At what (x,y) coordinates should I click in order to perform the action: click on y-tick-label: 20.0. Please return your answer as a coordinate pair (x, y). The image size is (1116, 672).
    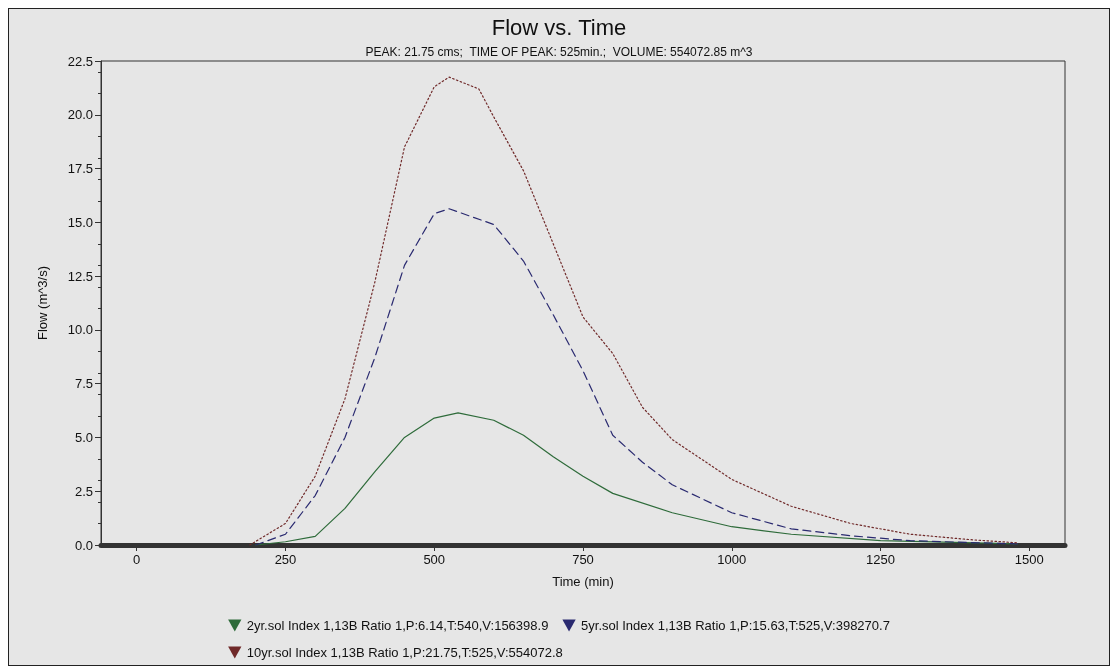
    Looking at the image, I should click on (80, 115).